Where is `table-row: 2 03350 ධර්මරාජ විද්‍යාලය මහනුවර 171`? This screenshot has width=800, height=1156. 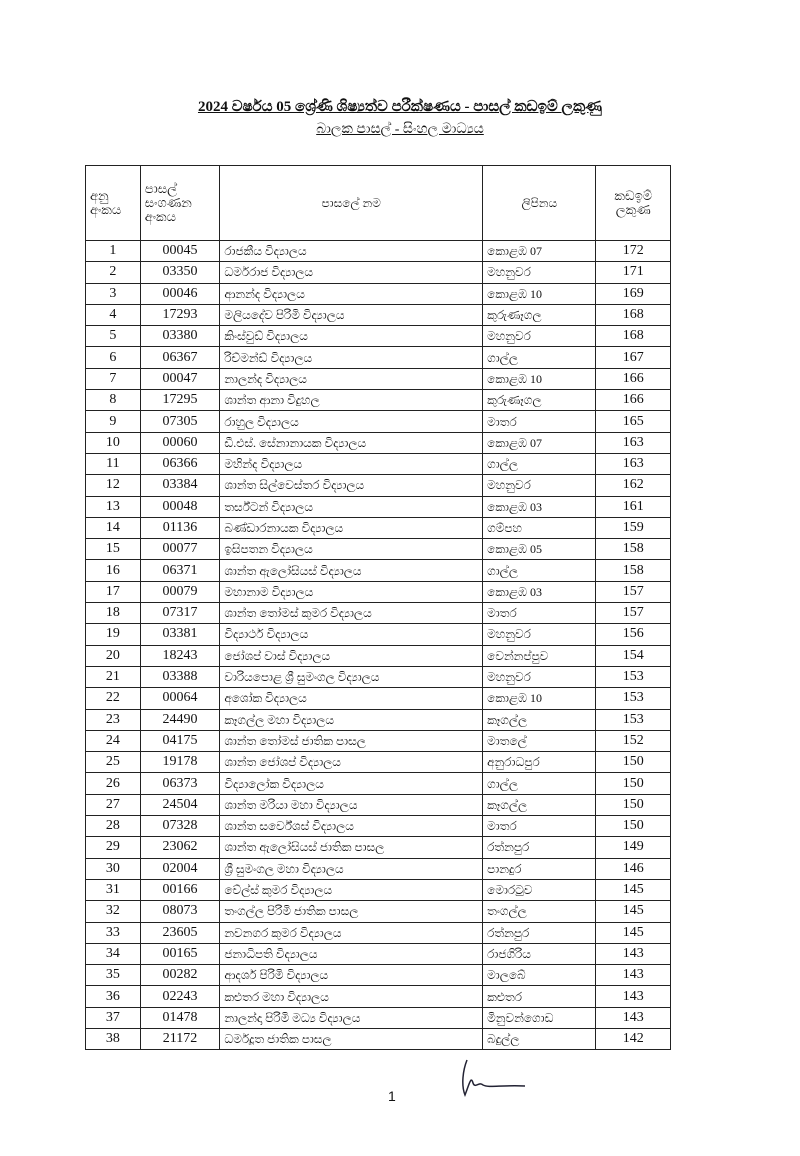 table-row: 2 03350 ධර්මරාජ විද්‍යාලය මහනුවර 171 is located at coordinates (378, 272).